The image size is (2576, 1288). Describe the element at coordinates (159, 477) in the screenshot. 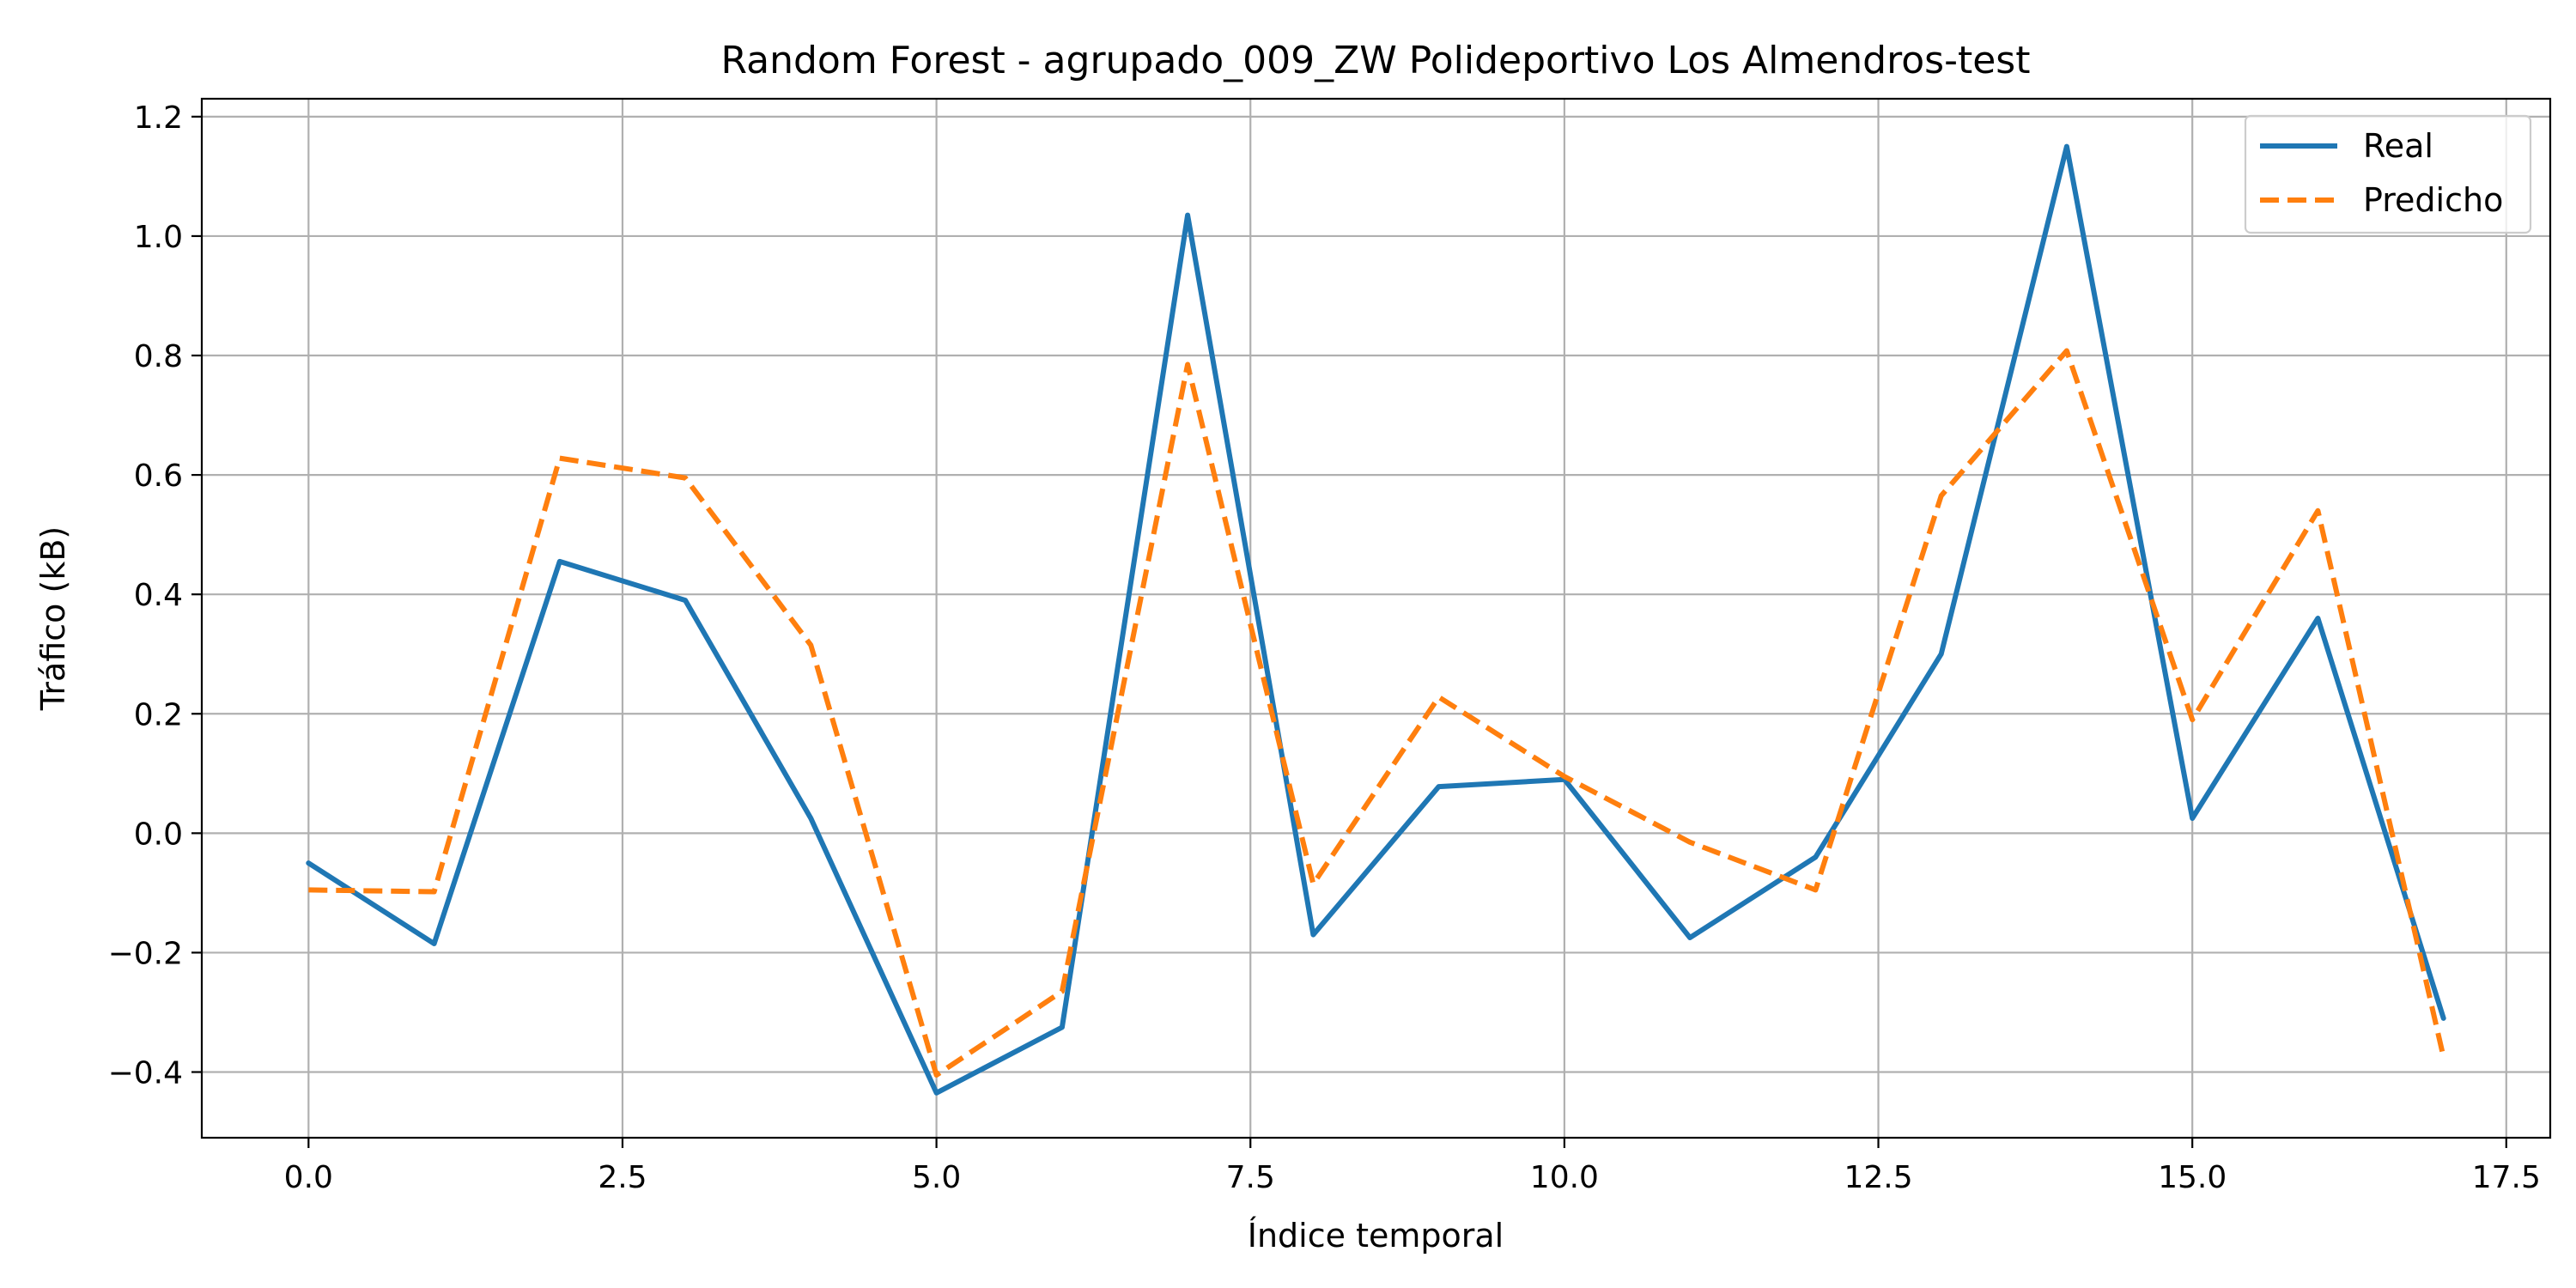

I see `y-tick-label: 0.6` at that location.